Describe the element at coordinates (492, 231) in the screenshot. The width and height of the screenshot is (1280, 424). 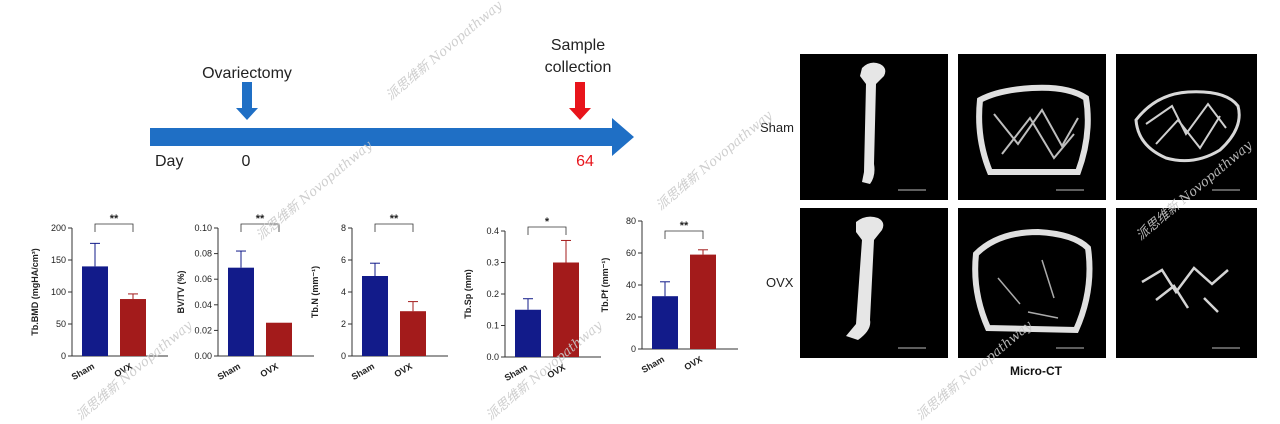
I see `y-tick-label: 0.4` at that location.